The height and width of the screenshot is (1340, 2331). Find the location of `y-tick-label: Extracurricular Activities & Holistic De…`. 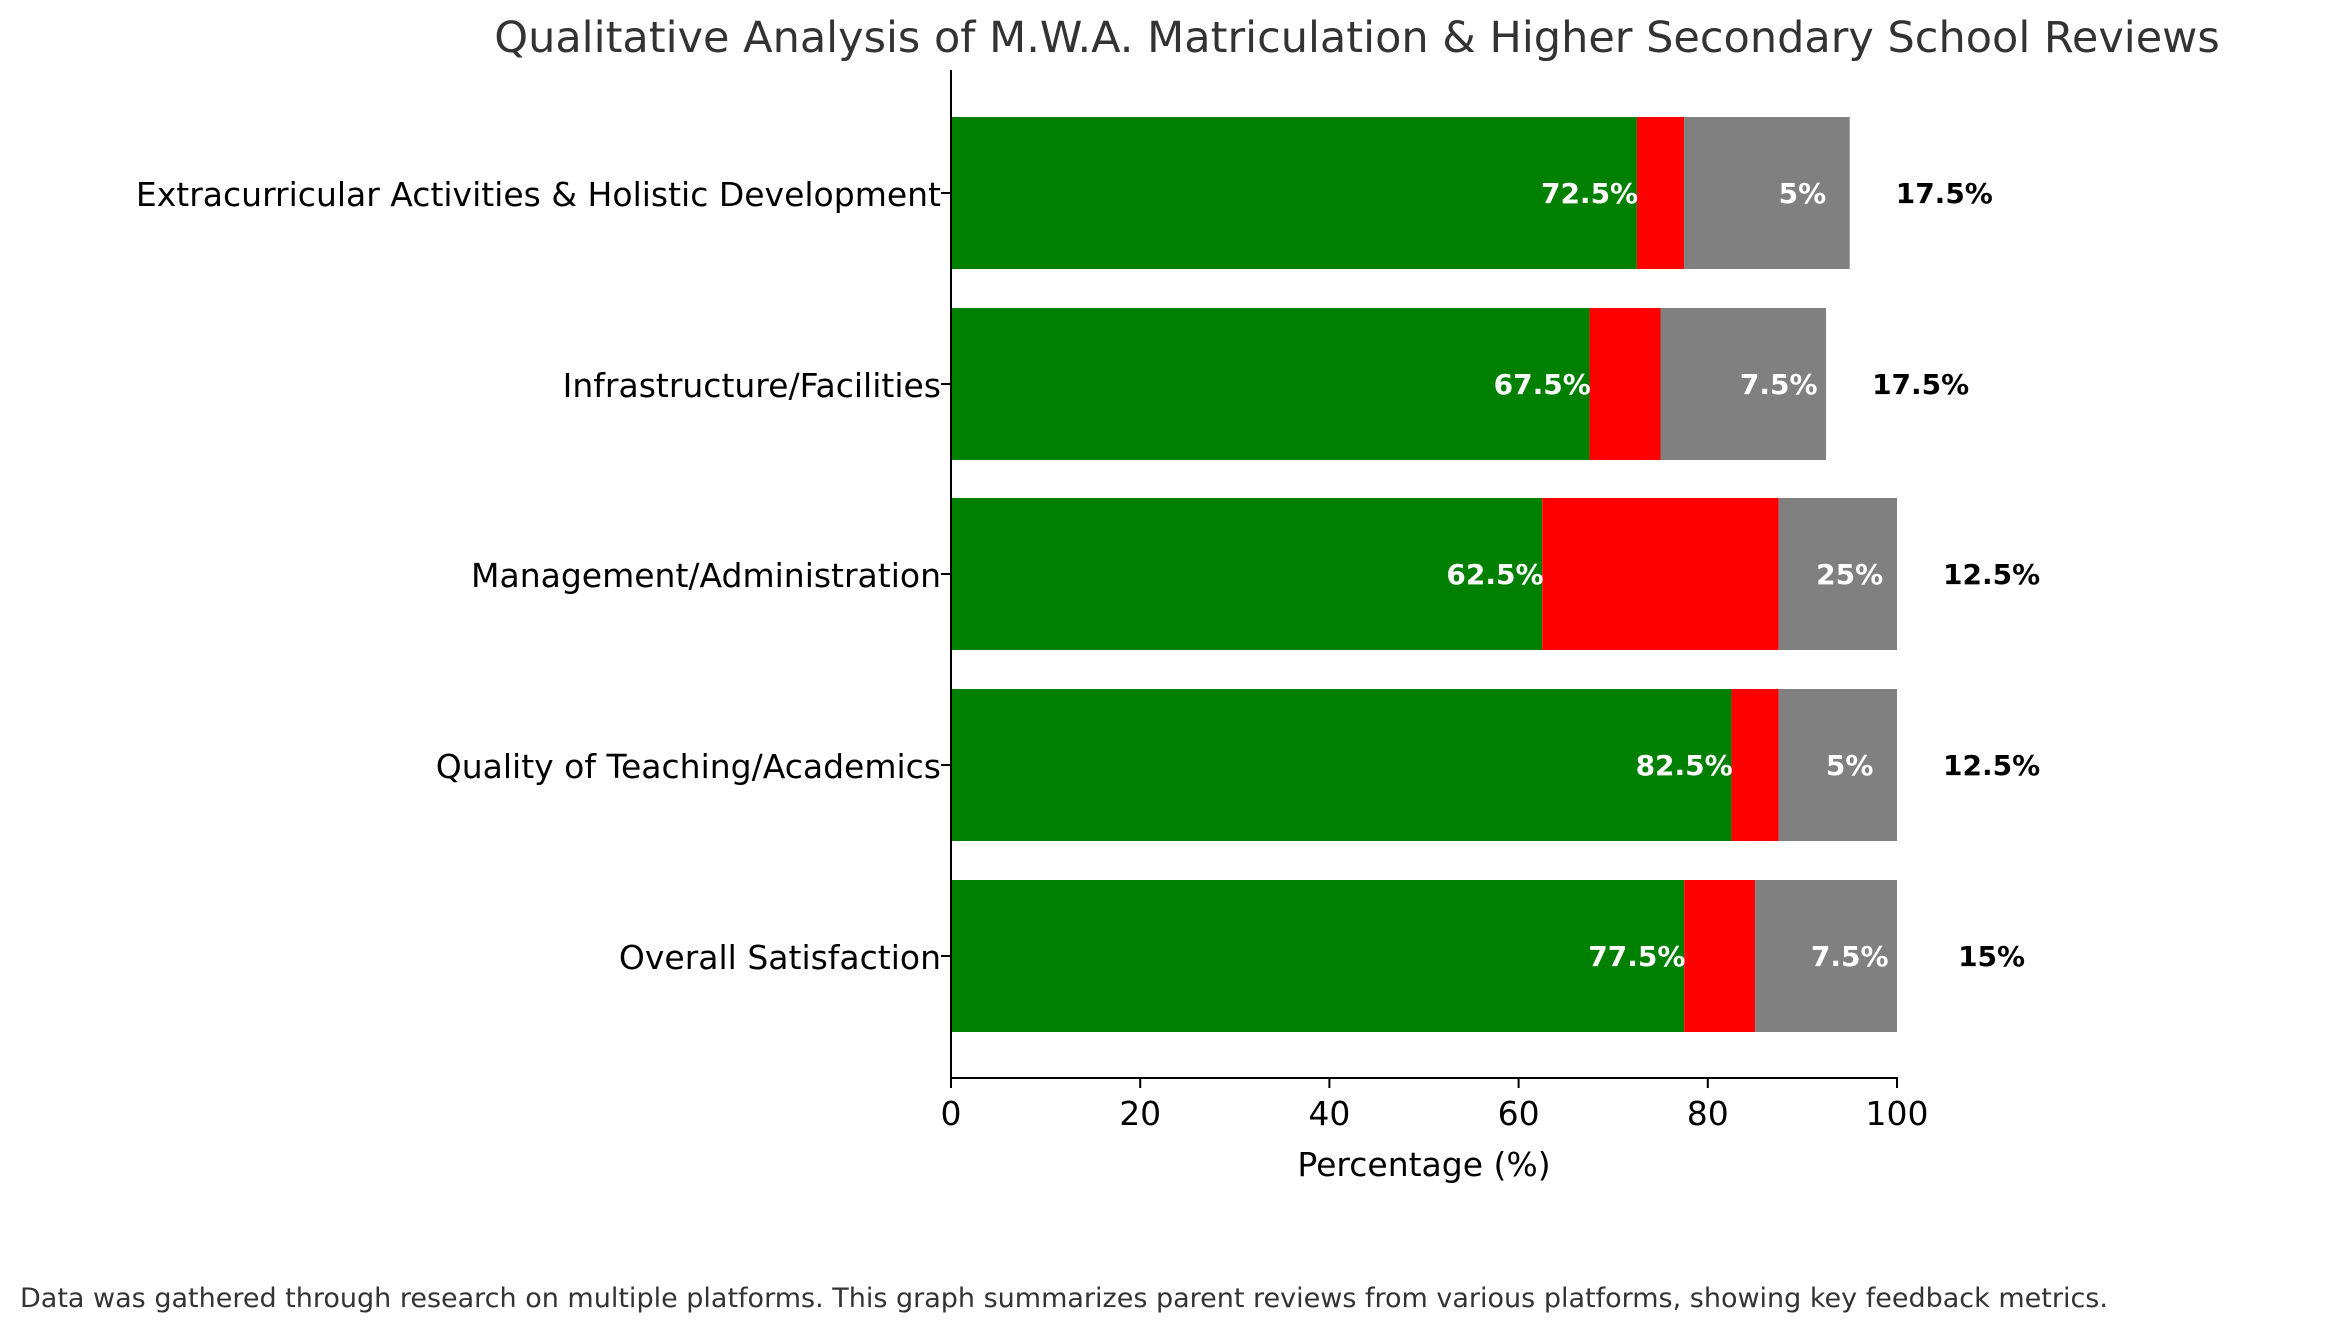

y-tick-label: Extracurricular Activities & Holistic De… is located at coordinates (538, 194).